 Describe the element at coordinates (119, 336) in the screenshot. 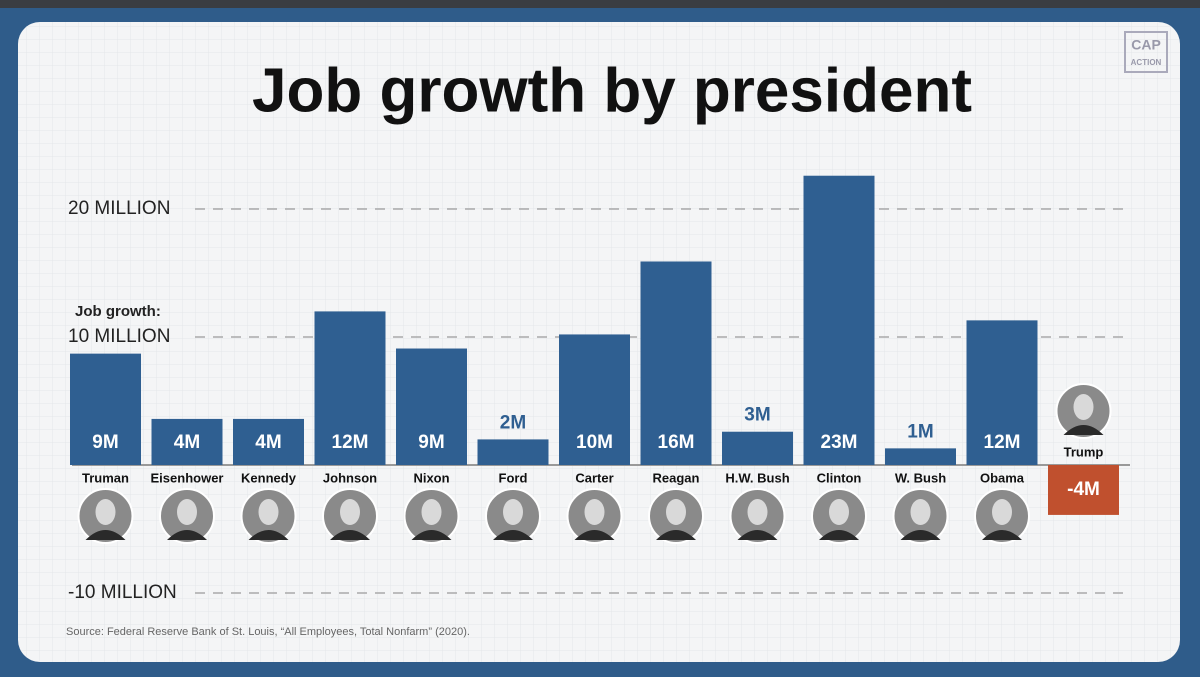

I see `y-tick-label: 10 MILLION` at that location.